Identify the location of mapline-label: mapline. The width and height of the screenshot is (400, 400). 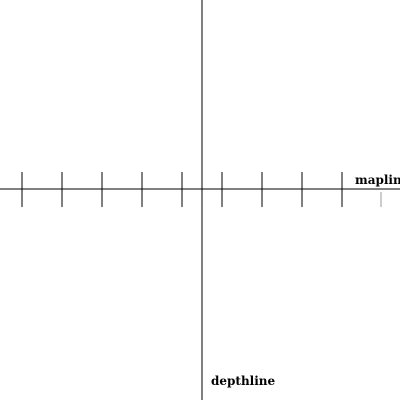
(377, 180).